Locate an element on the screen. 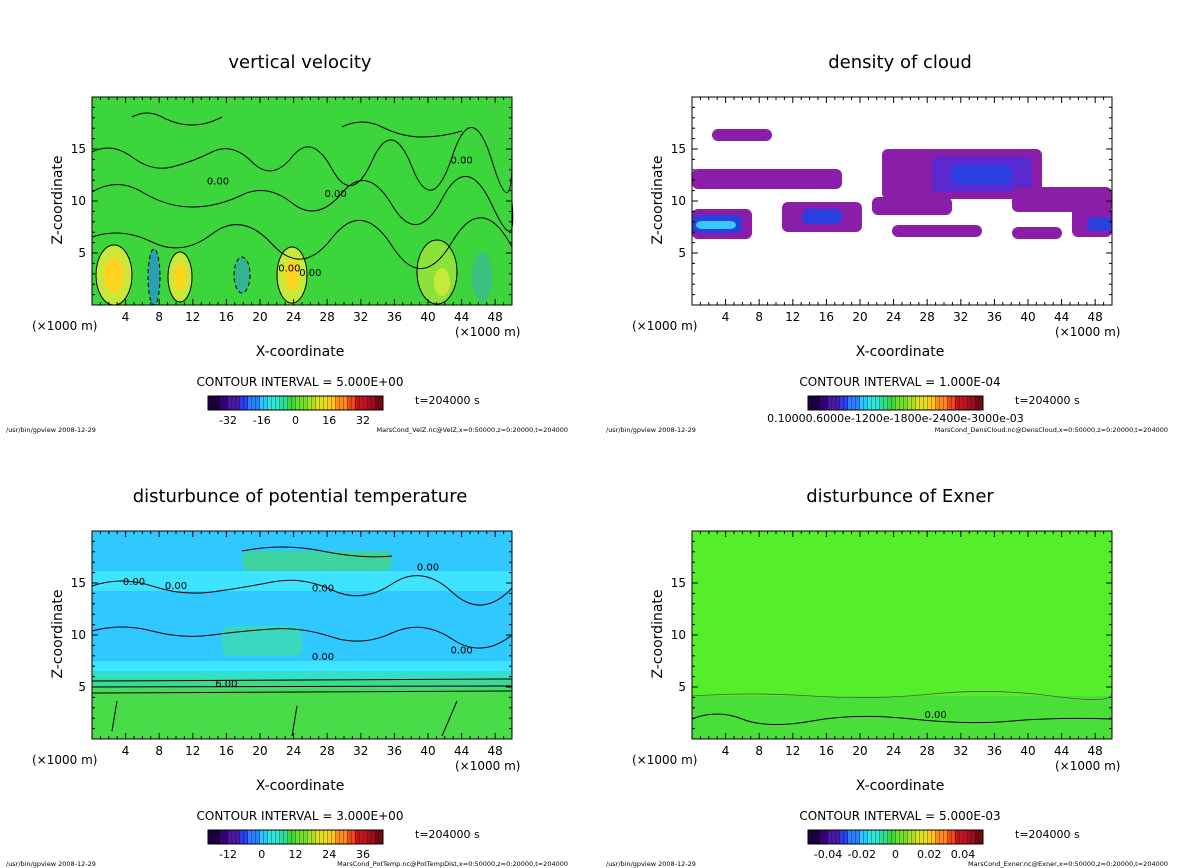 This screenshot has width=1200, height=868. chart-title: vertical velocity is located at coordinates (300, 62).